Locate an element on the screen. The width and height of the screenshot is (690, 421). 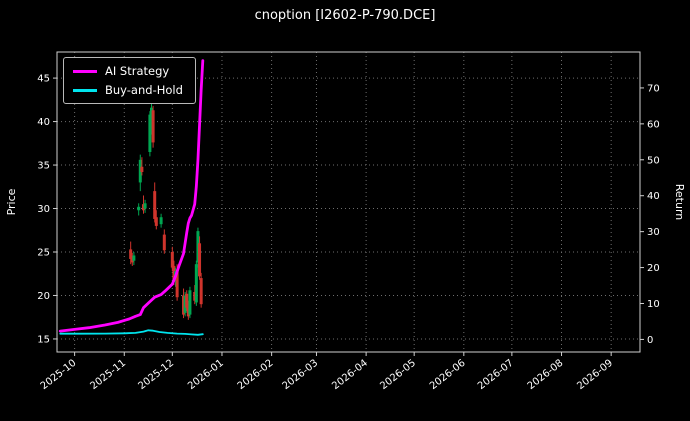
buy-and-hold-line is located at coordinates (131, 332).